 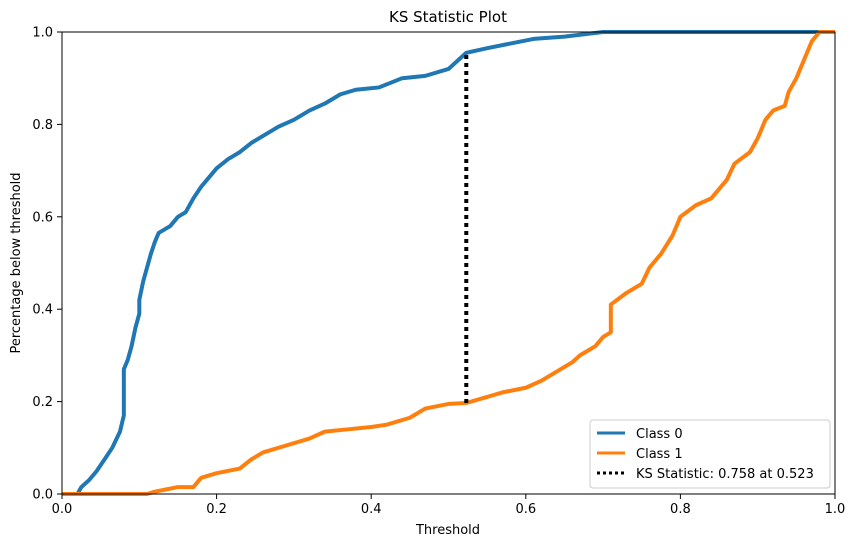 I want to click on y-axis-ticks: 0.0 0.2 0.4 0.6 0.8 1.0, so click(x=47, y=264).